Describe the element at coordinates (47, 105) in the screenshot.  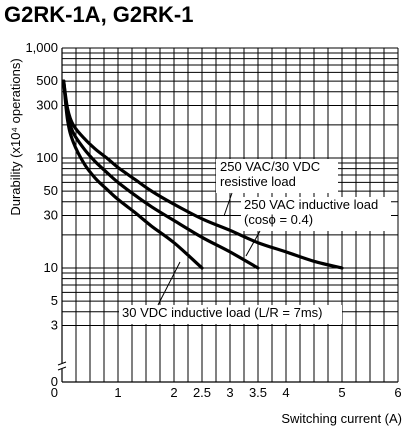
I see `y-tick-label: 300` at that location.